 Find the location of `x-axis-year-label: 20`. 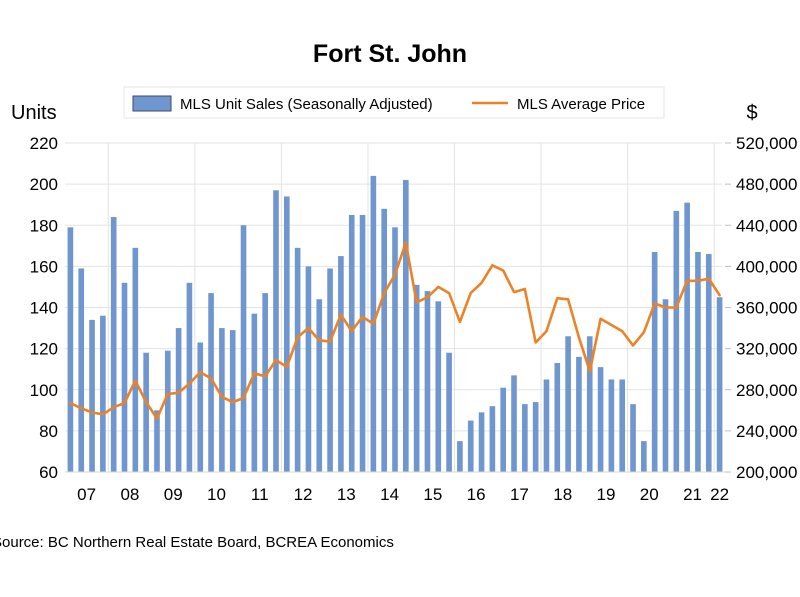

x-axis-year-label: 20 is located at coordinates (649, 494).